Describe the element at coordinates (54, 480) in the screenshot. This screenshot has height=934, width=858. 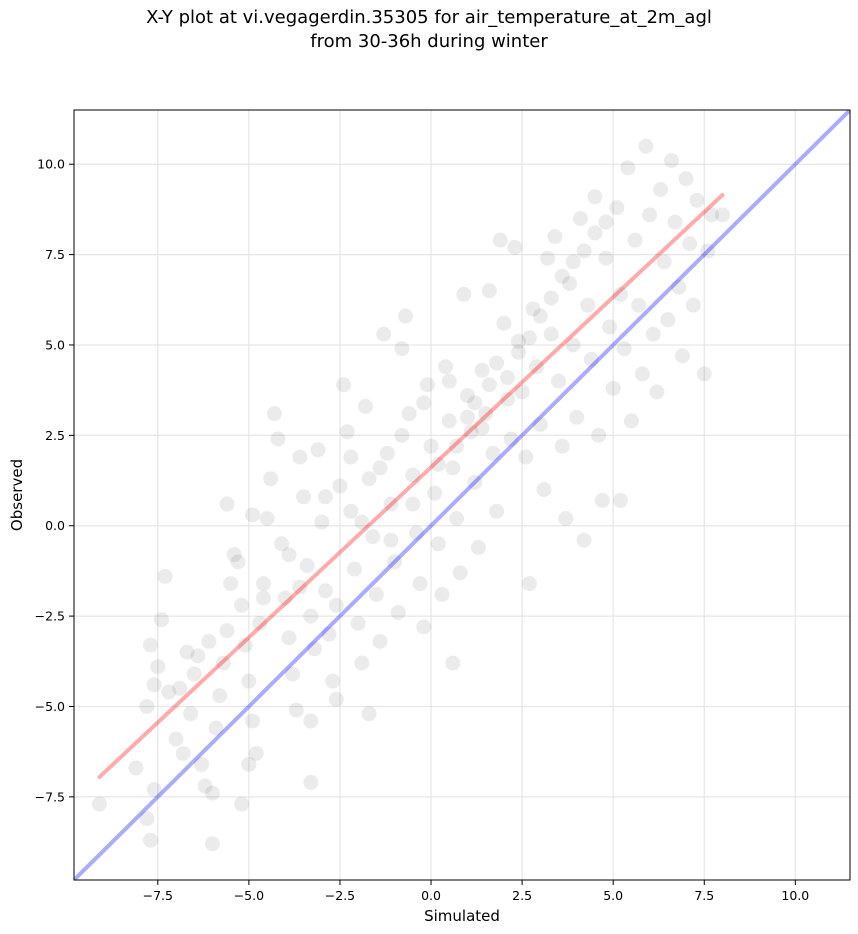
I see `y-axis-ticks: −7.5 −5.0 −2.5 0.0 2.5 5.0 7.5 10.0` at that location.